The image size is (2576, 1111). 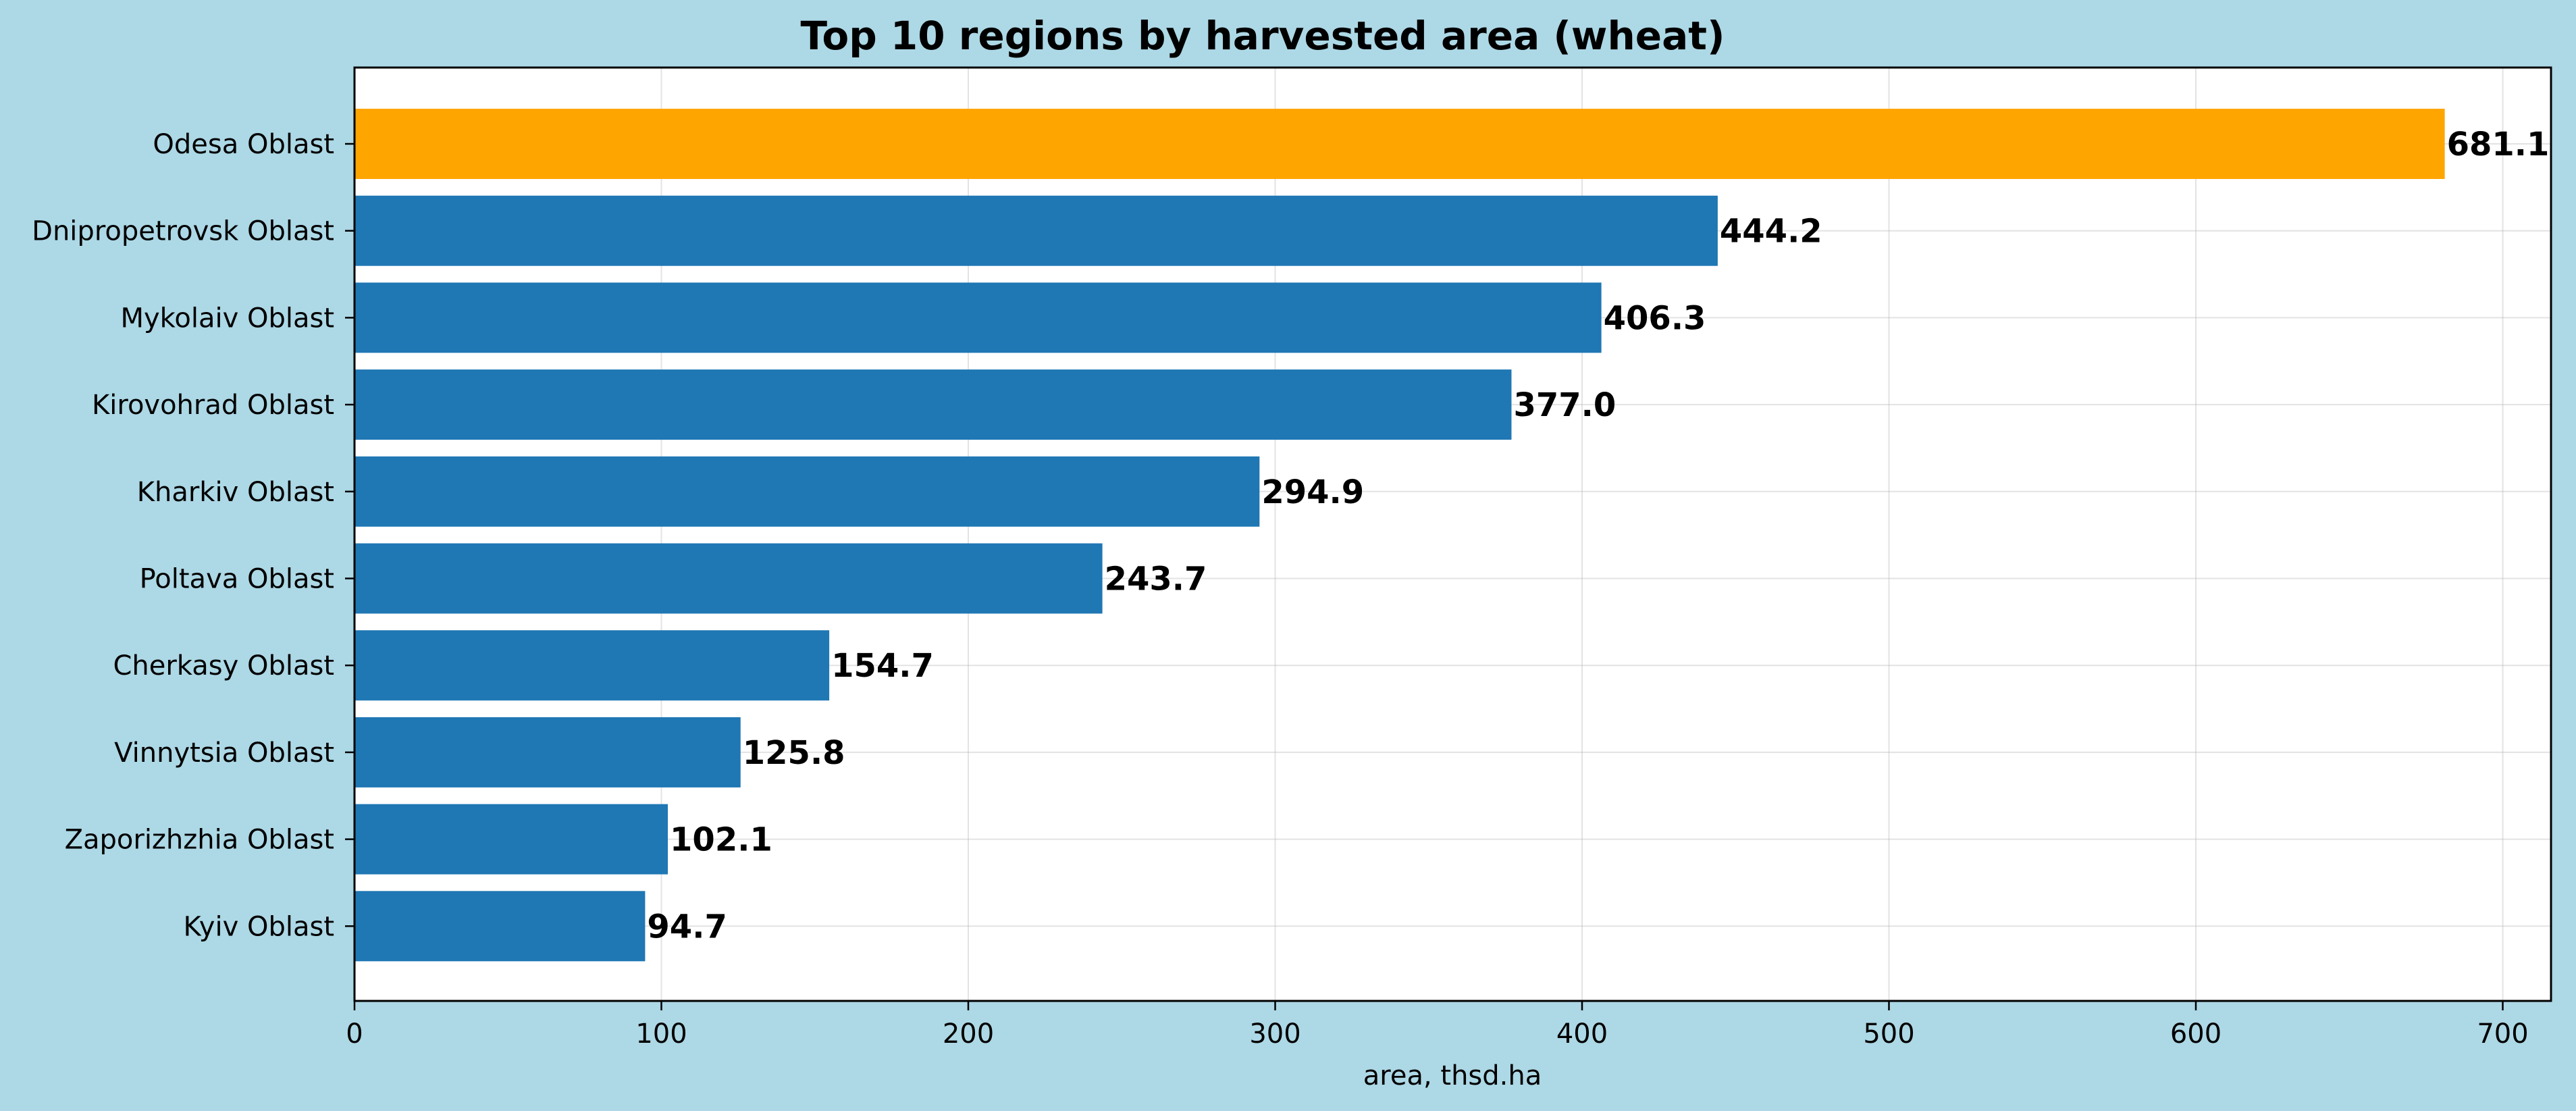 What do you see at coordinates (1655, 318) in the screenshot?
I see `bar-value-label: 406.3` at bounding box center [1655, 318].